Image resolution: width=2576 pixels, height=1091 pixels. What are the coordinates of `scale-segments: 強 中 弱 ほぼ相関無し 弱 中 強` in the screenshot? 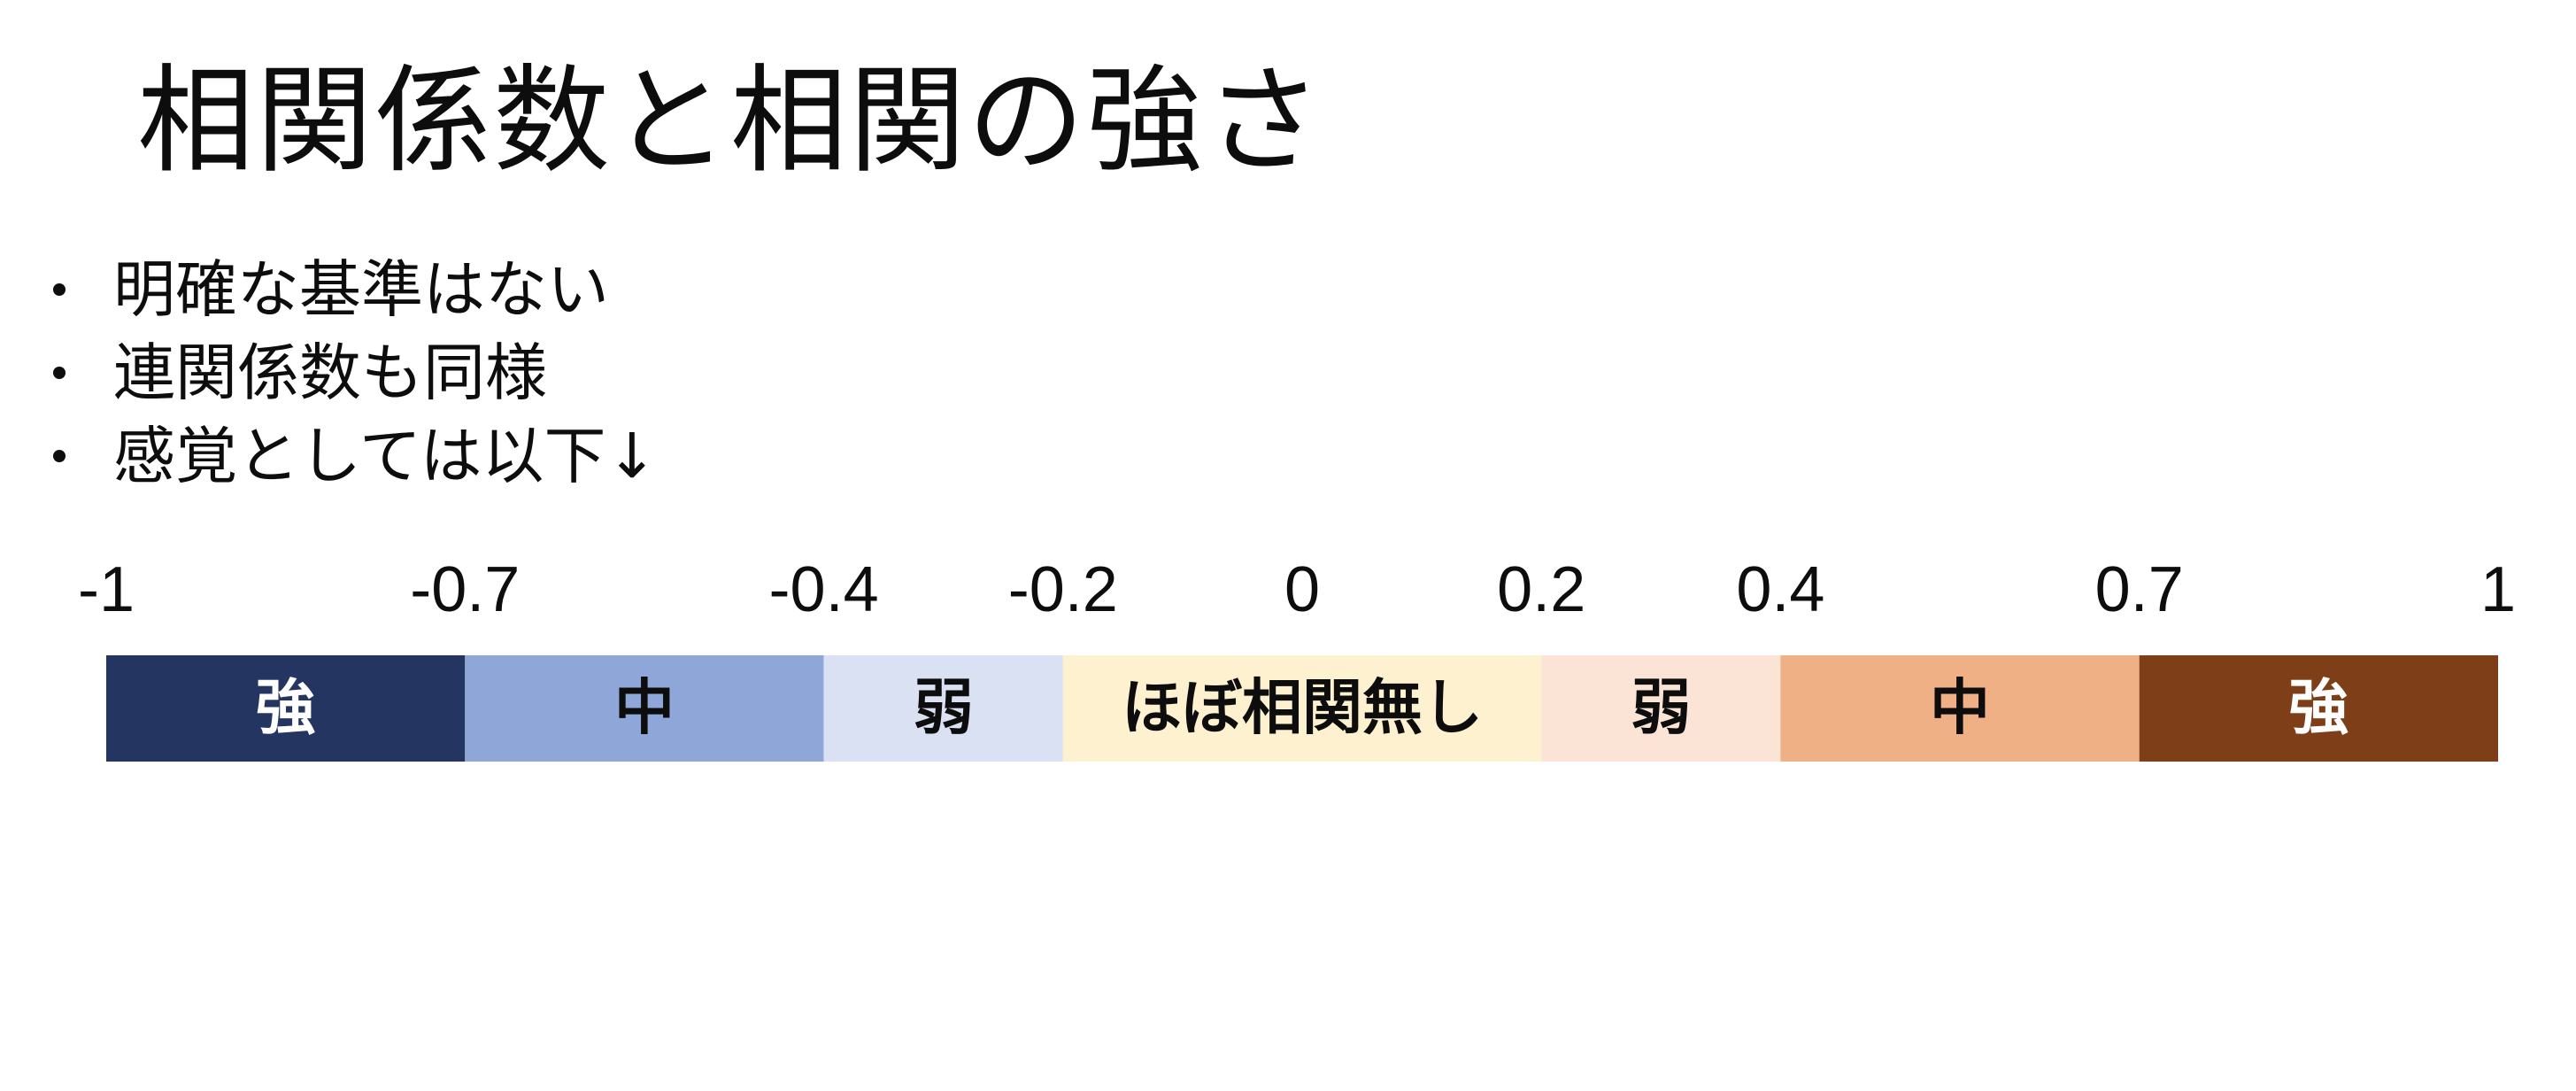 It's located at (1302, 708).